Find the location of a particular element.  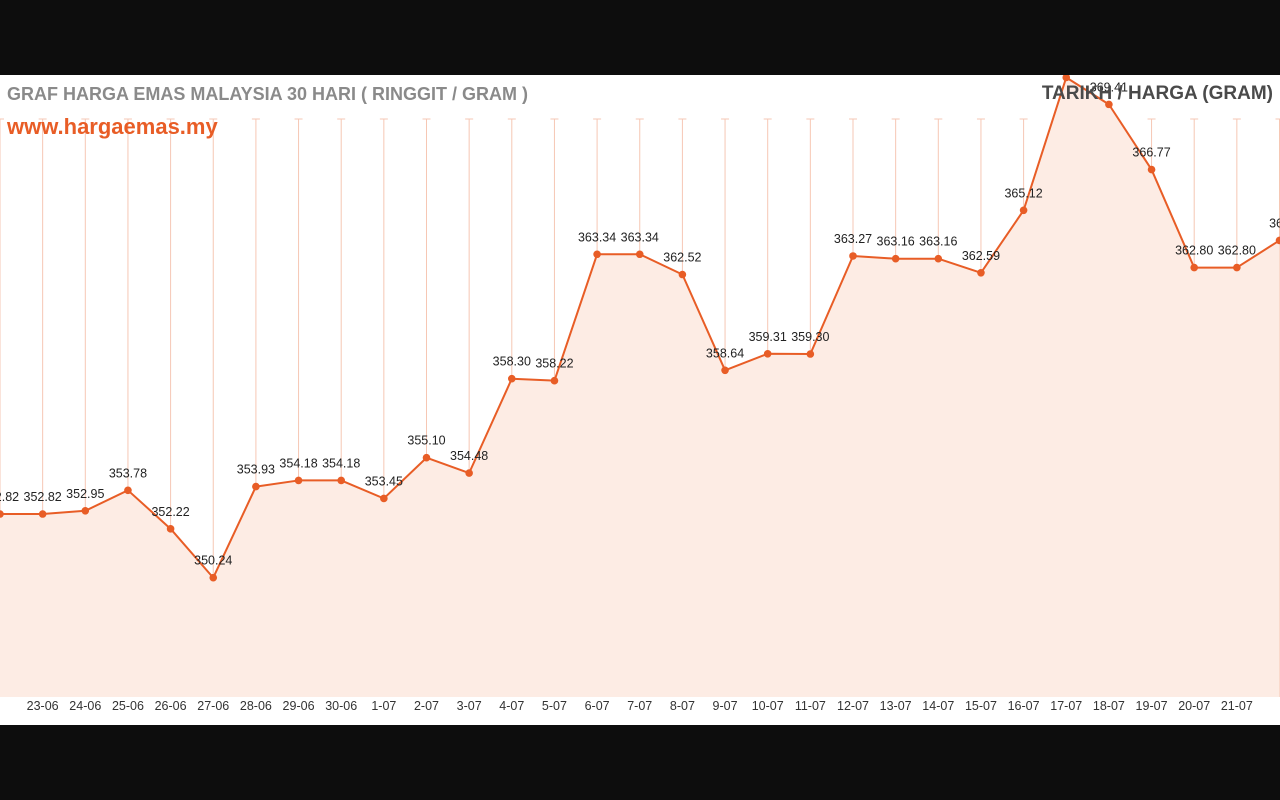

x-tick-label: 21-07 is located at coordinates (1237, 706).